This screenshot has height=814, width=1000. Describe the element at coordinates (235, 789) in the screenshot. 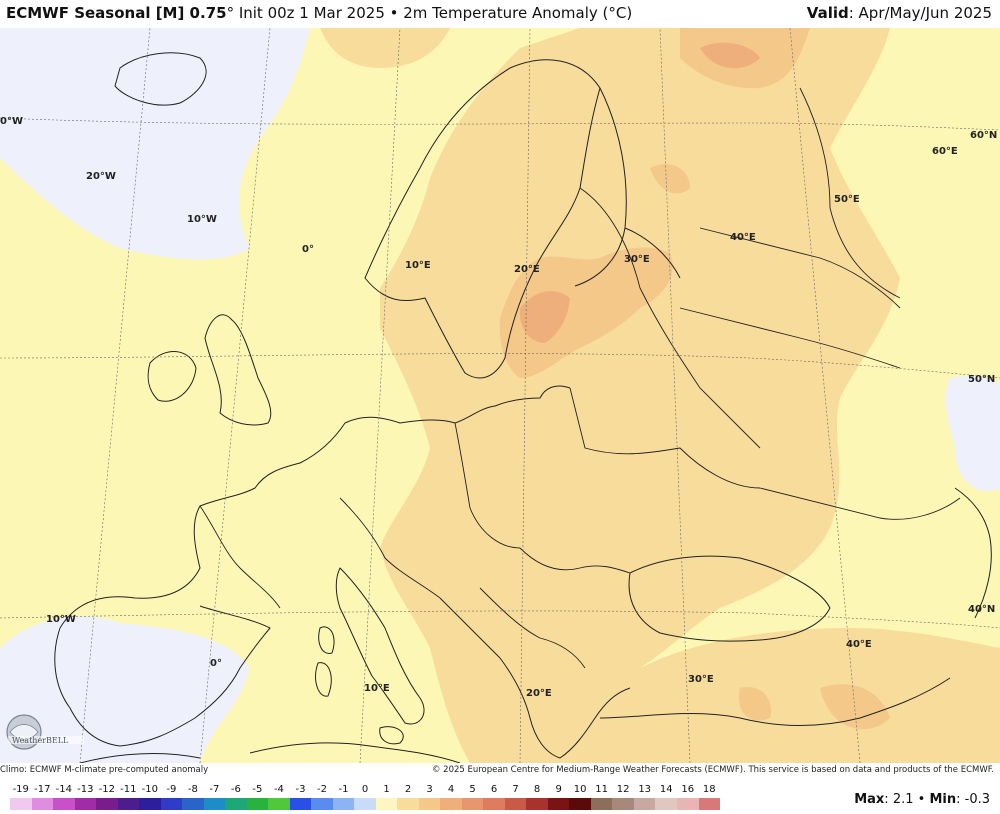

I see `colorbar-tick: -6` at that location.